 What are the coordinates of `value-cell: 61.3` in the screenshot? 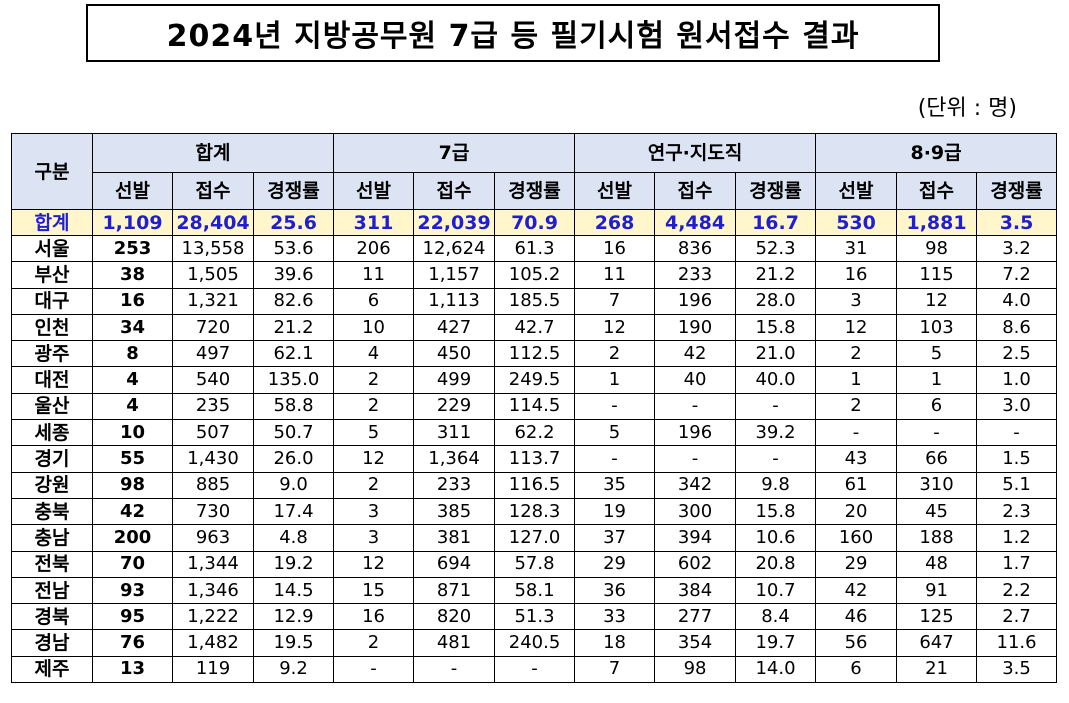 It's located at (535, 248).